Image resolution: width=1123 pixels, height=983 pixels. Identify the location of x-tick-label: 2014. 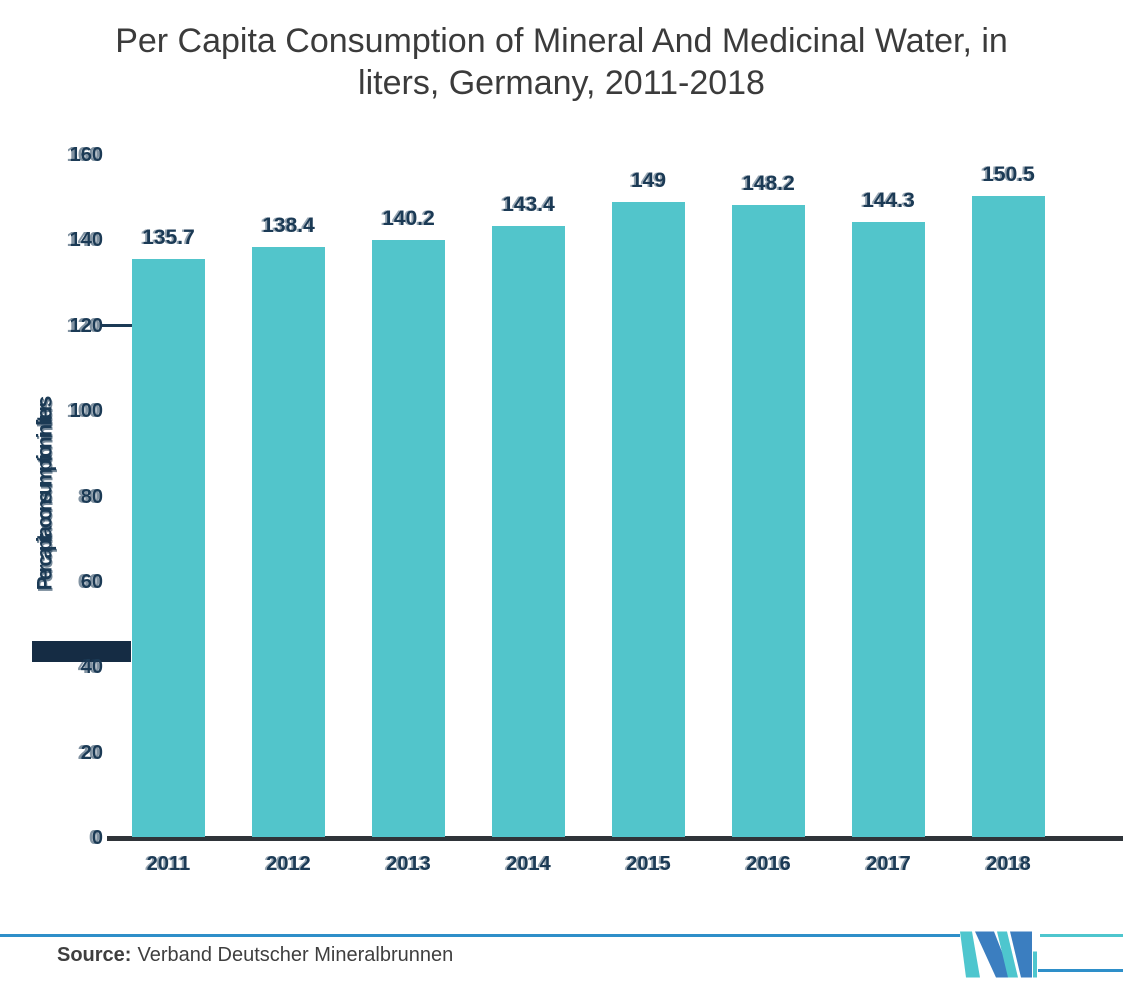
(528, 864).